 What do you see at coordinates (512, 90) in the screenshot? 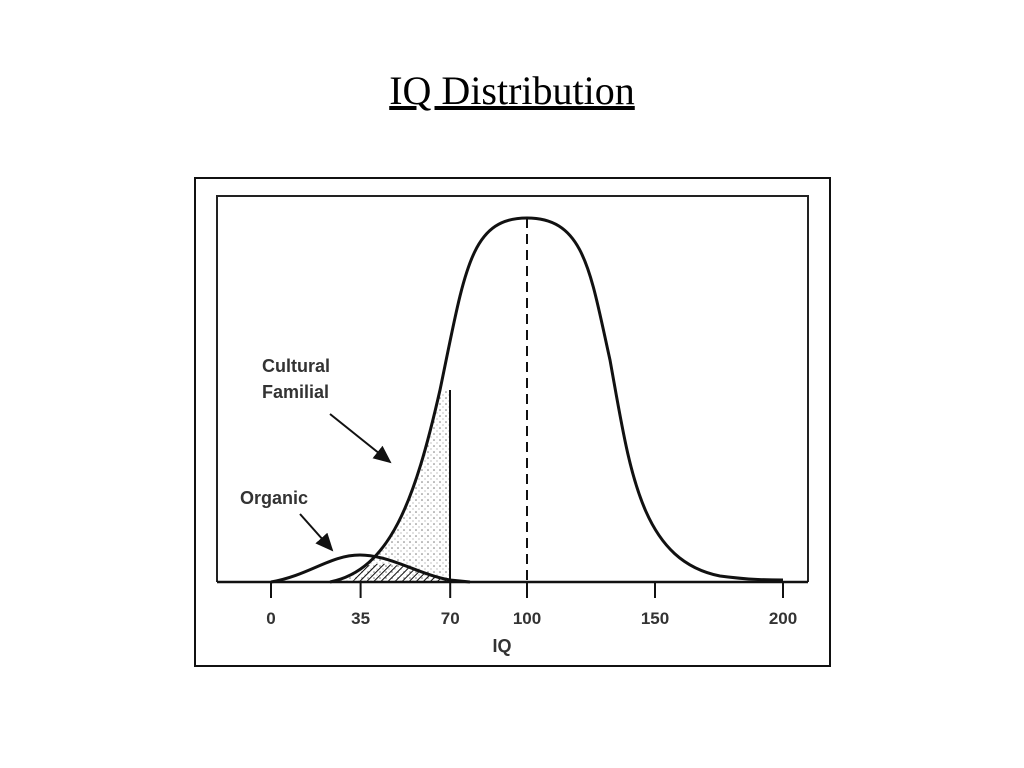
I see `chart-title: IQ Distribution` at bounding box center [512, 90].